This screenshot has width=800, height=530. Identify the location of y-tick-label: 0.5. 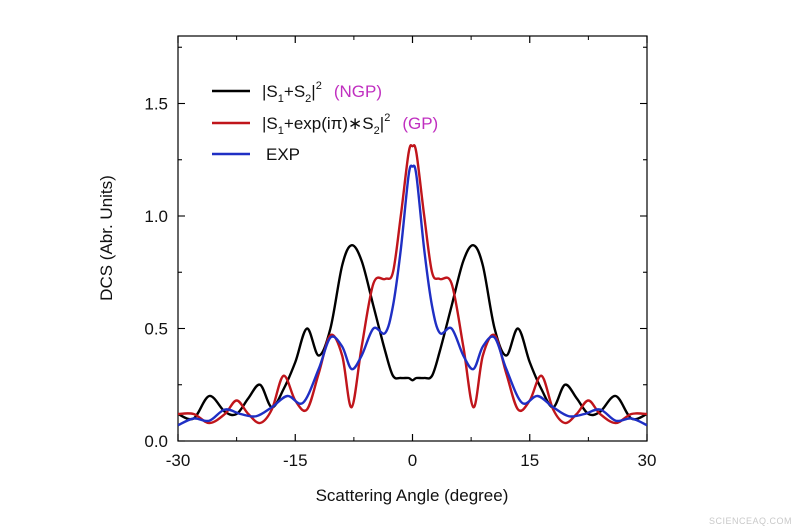
(156, 329).